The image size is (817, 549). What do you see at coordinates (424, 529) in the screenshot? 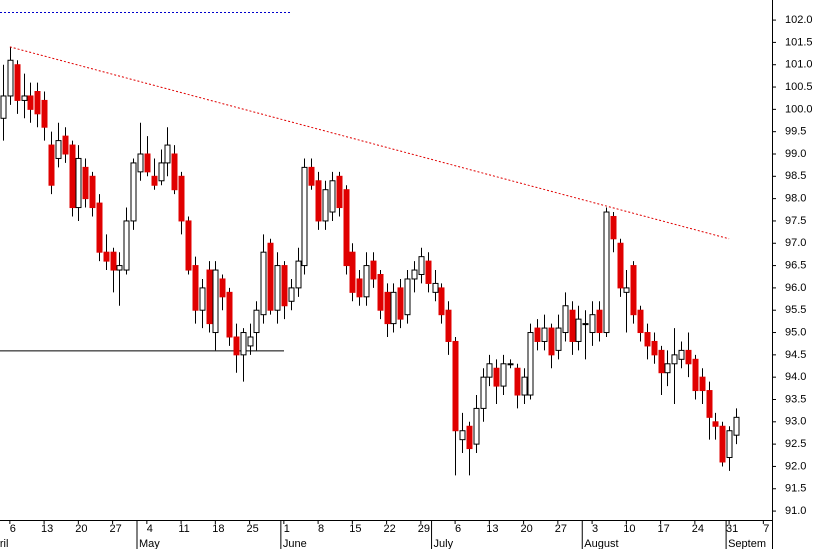
I see `x-tick-label: 29` at bounding box center [424, 529].